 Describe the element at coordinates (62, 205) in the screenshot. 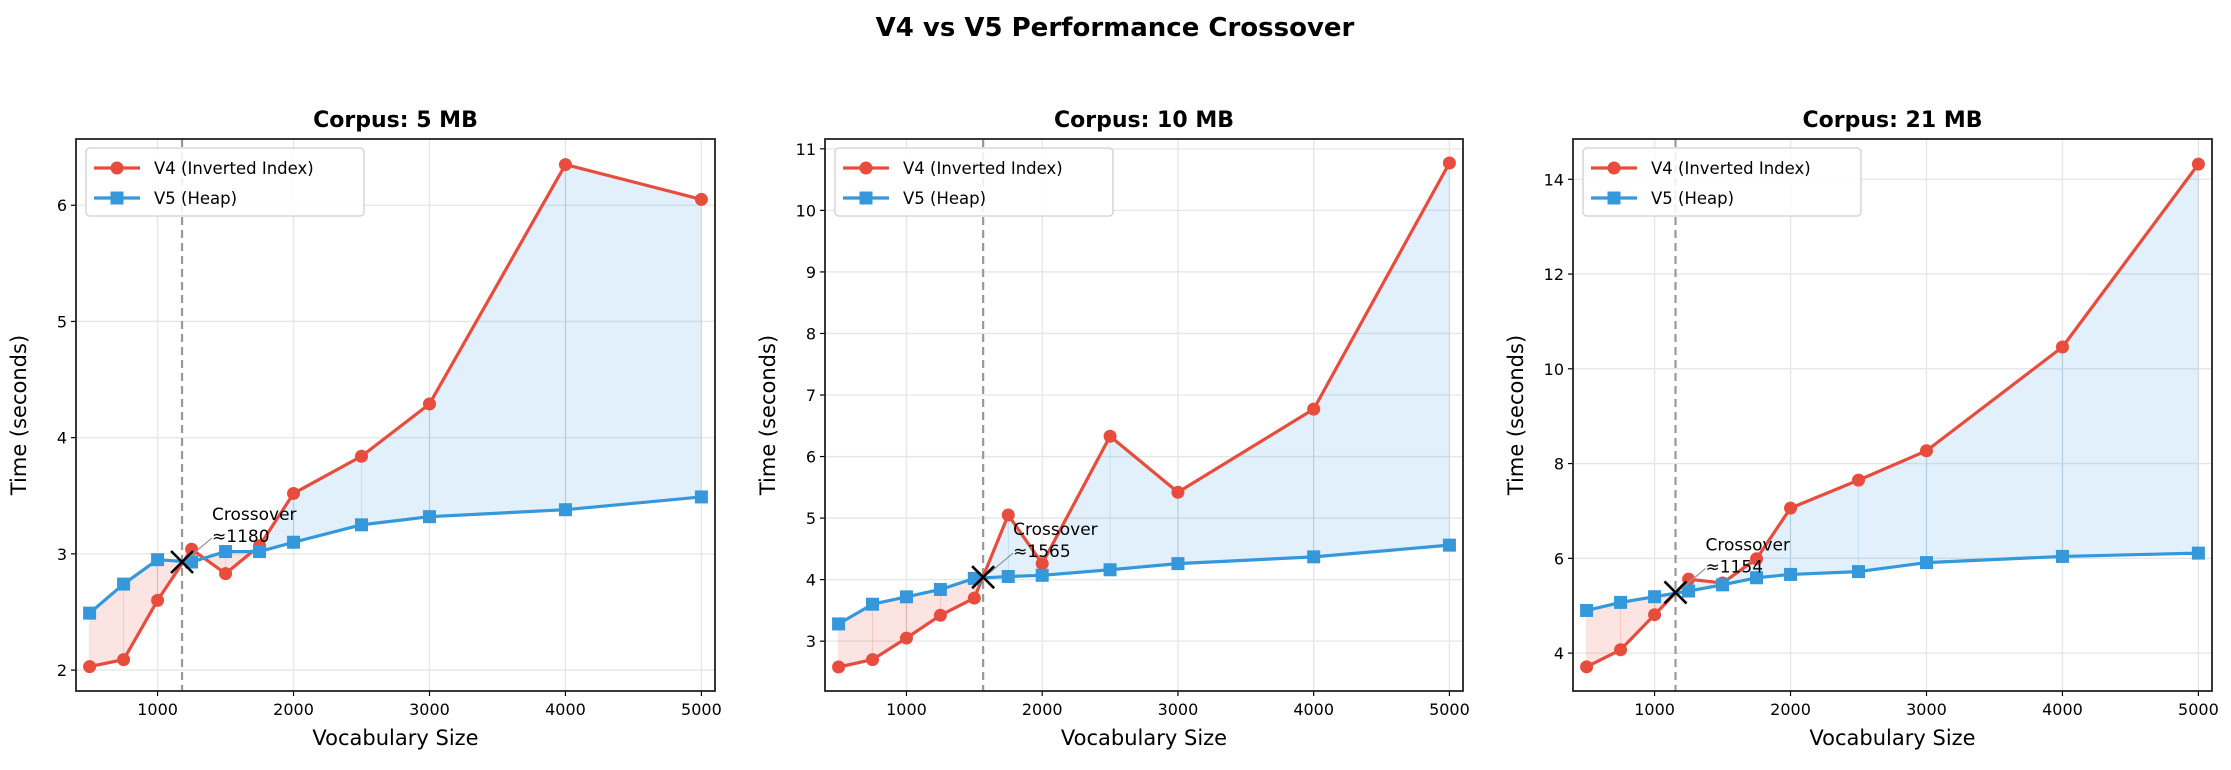

I see `y-tick-label: 6` at that location.